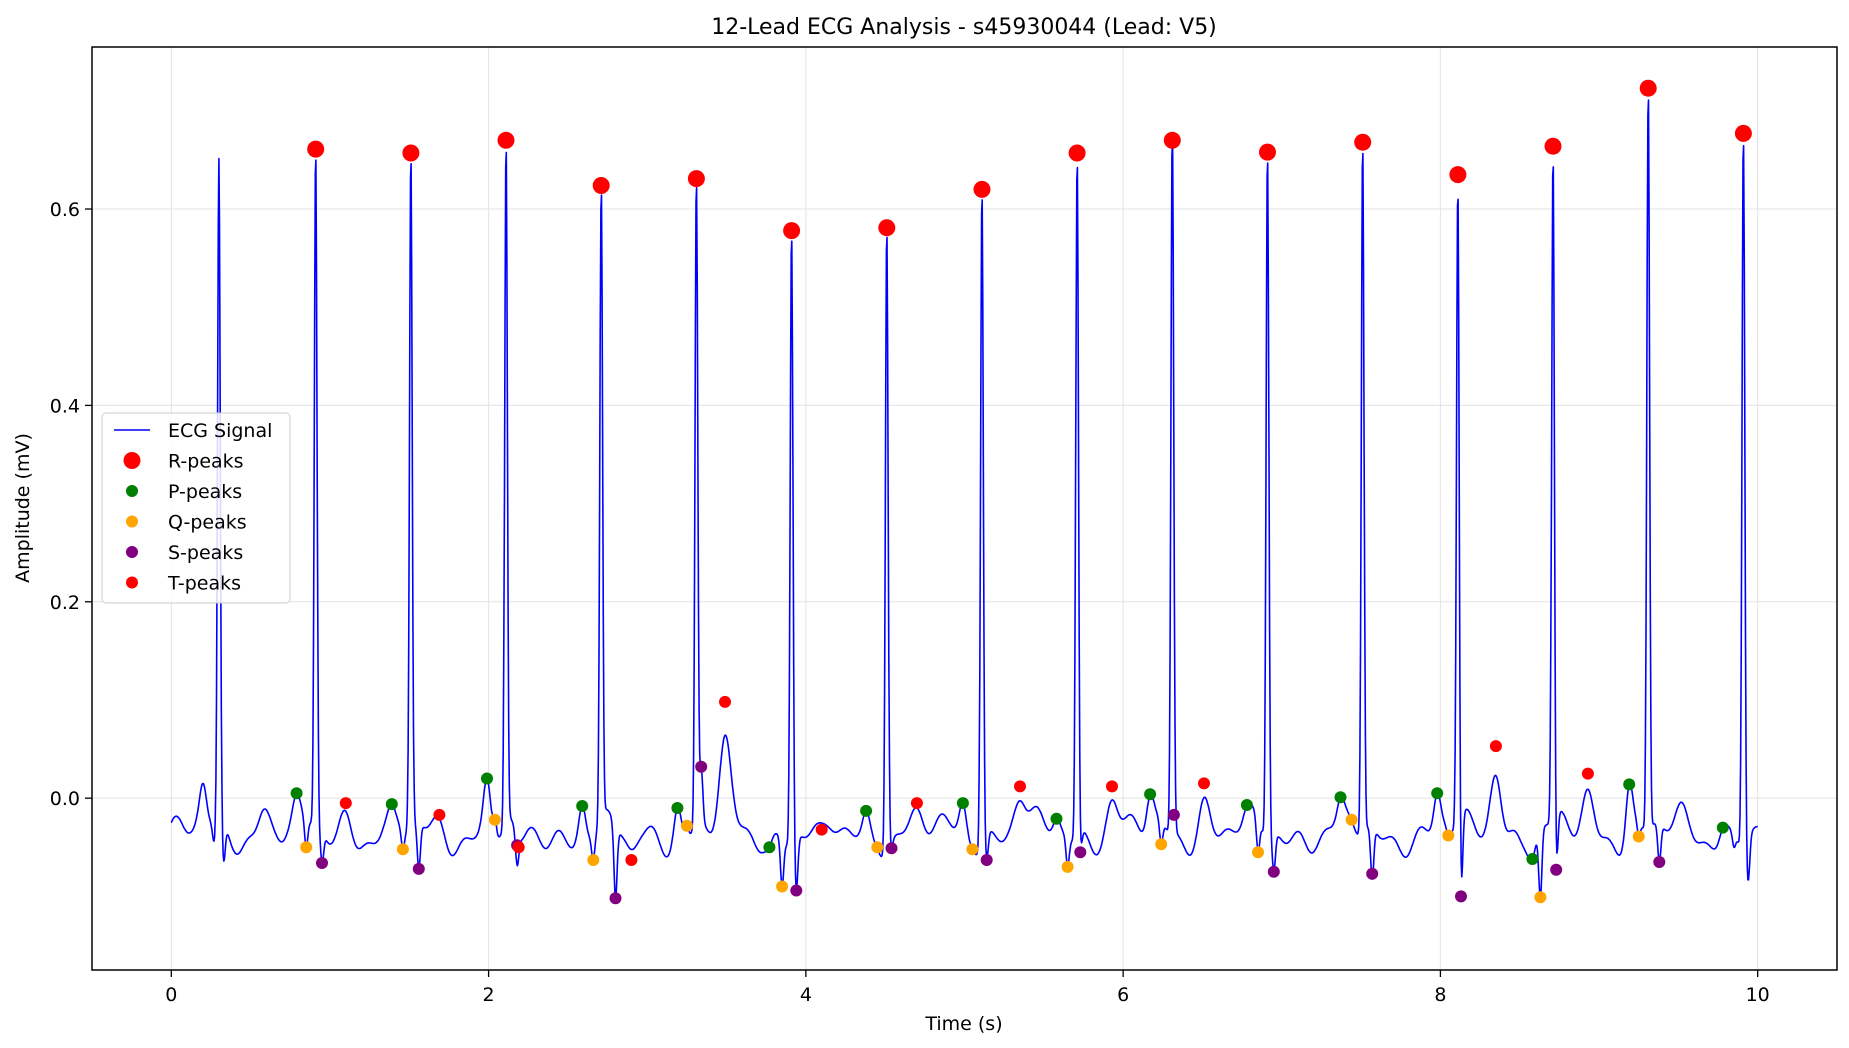 This screenshot has height=1048, width=1849. Describe the element at coordinates (207, 523) in the screenshot. I see `legend-entry-label: Q-peaks` at that location.